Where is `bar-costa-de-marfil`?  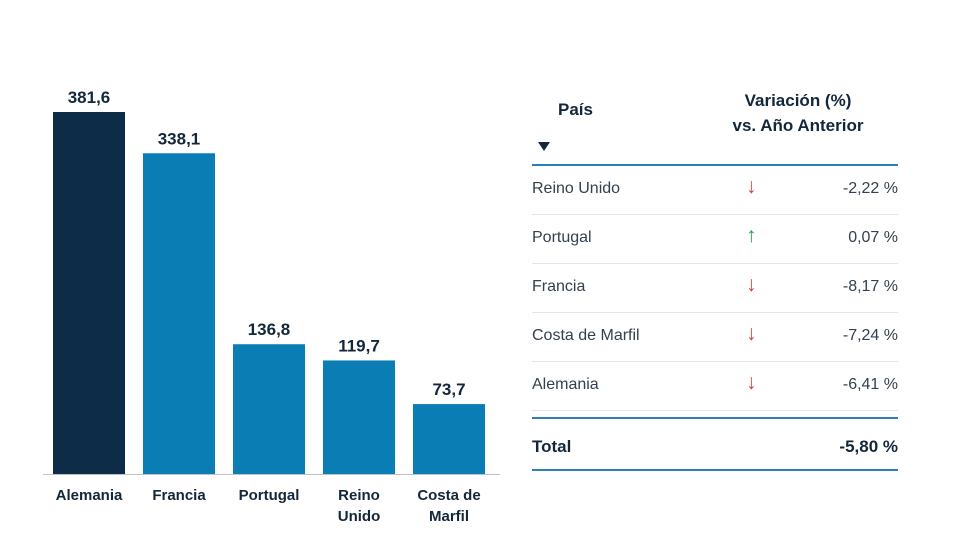
bar-costa-de-marfil is located at coordinates (449, 439).